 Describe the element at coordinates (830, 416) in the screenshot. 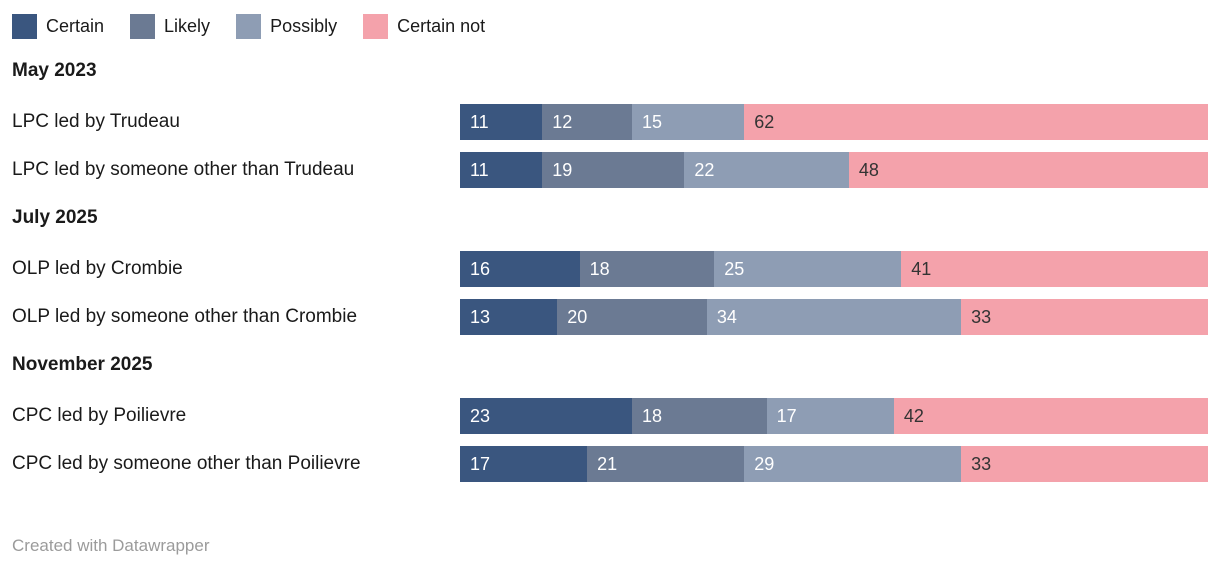

I see `bar-segment-possibly: 17` at that location.